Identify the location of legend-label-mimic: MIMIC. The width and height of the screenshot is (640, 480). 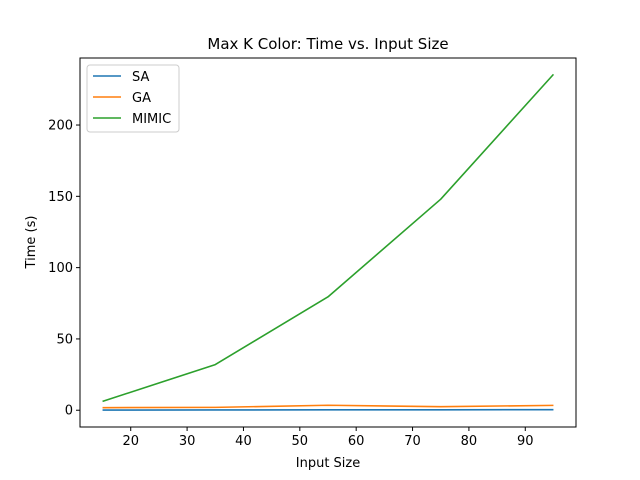
(151, 119).